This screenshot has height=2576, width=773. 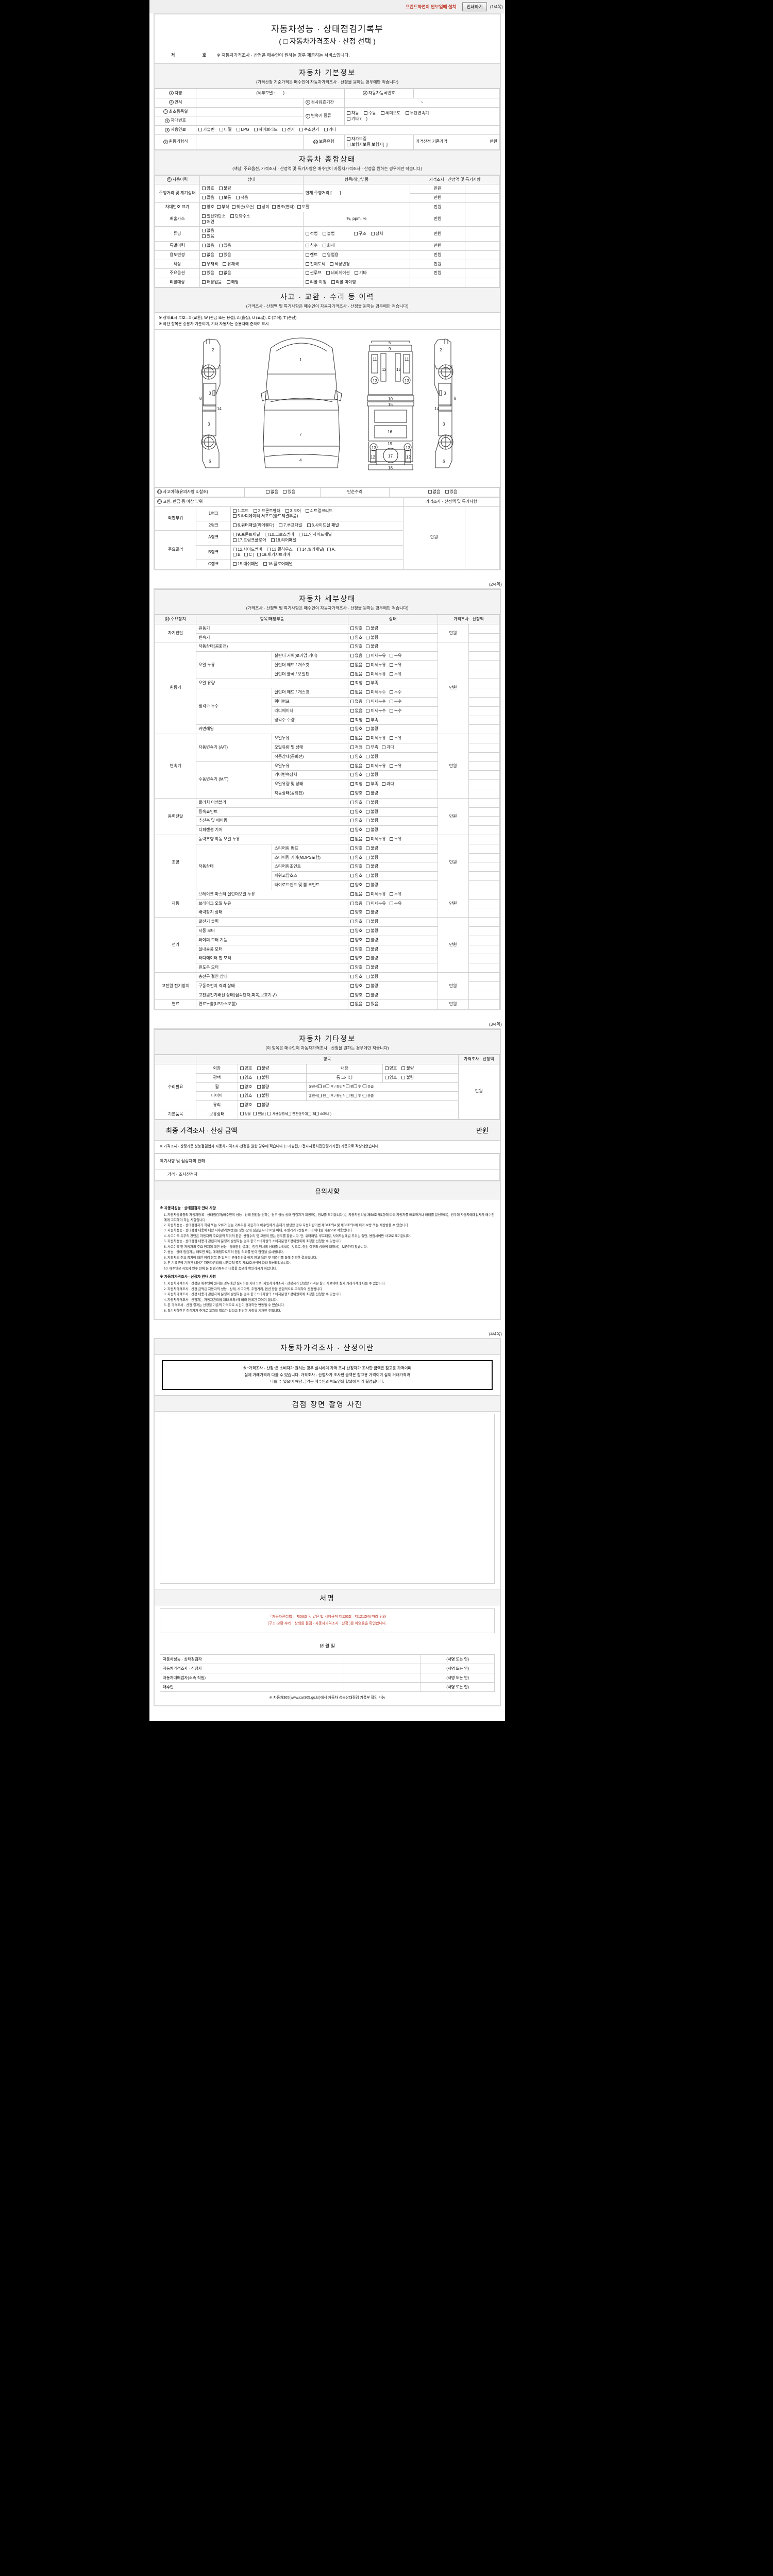 I want to click on mileage-normal: 보통, so click(x=225, y=198).